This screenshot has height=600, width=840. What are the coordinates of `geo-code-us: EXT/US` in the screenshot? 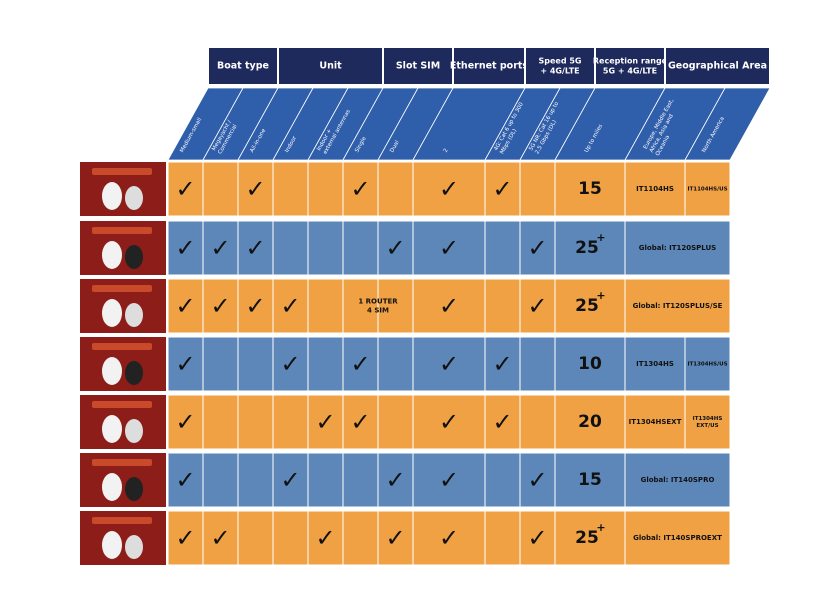 It's located at (707, 426).